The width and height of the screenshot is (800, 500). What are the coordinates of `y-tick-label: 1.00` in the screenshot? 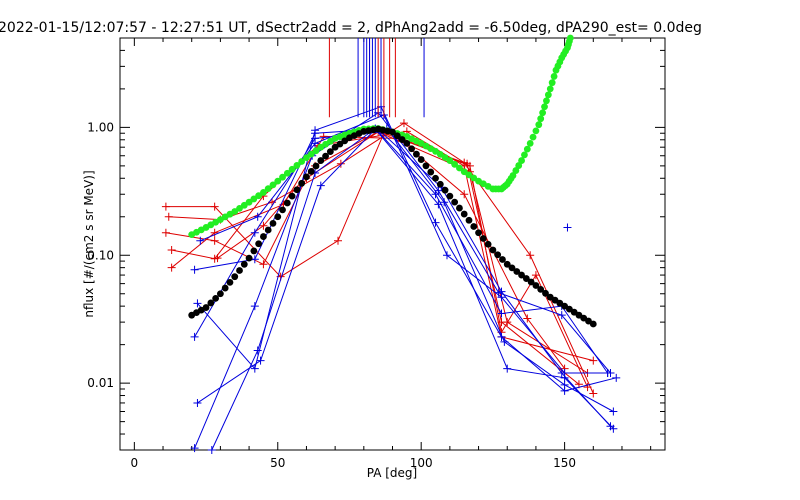 It's located at (100, 127).